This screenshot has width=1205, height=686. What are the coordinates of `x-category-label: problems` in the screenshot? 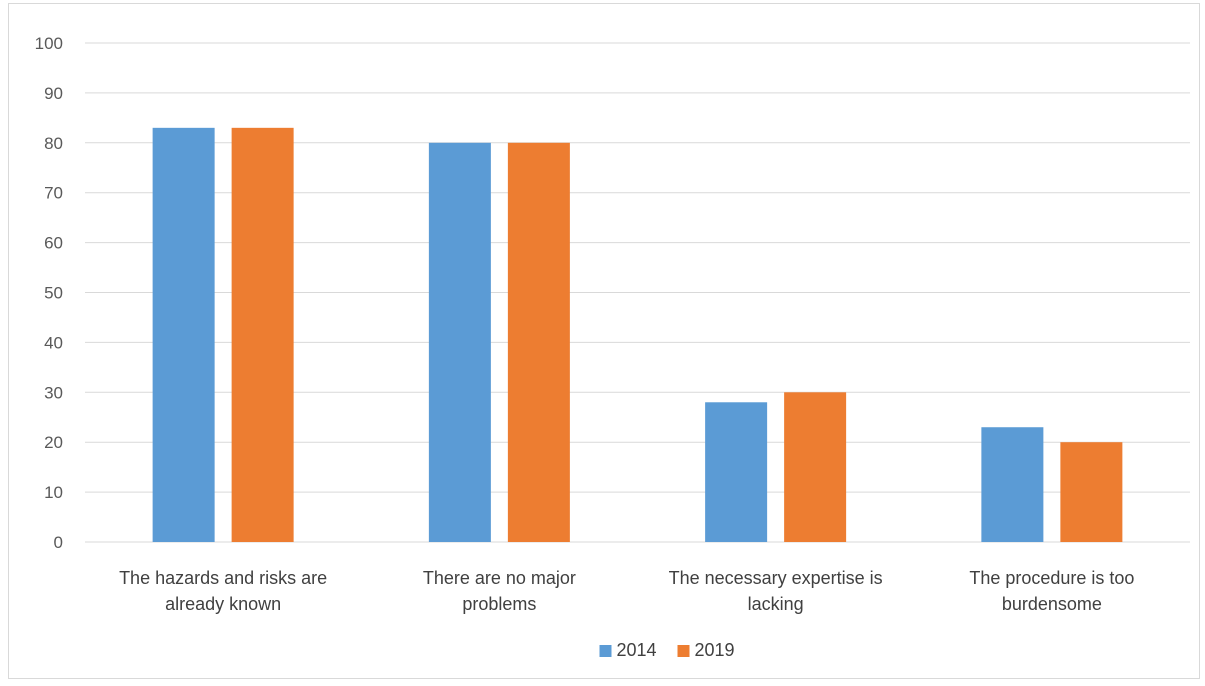 It's located at (499, 604).